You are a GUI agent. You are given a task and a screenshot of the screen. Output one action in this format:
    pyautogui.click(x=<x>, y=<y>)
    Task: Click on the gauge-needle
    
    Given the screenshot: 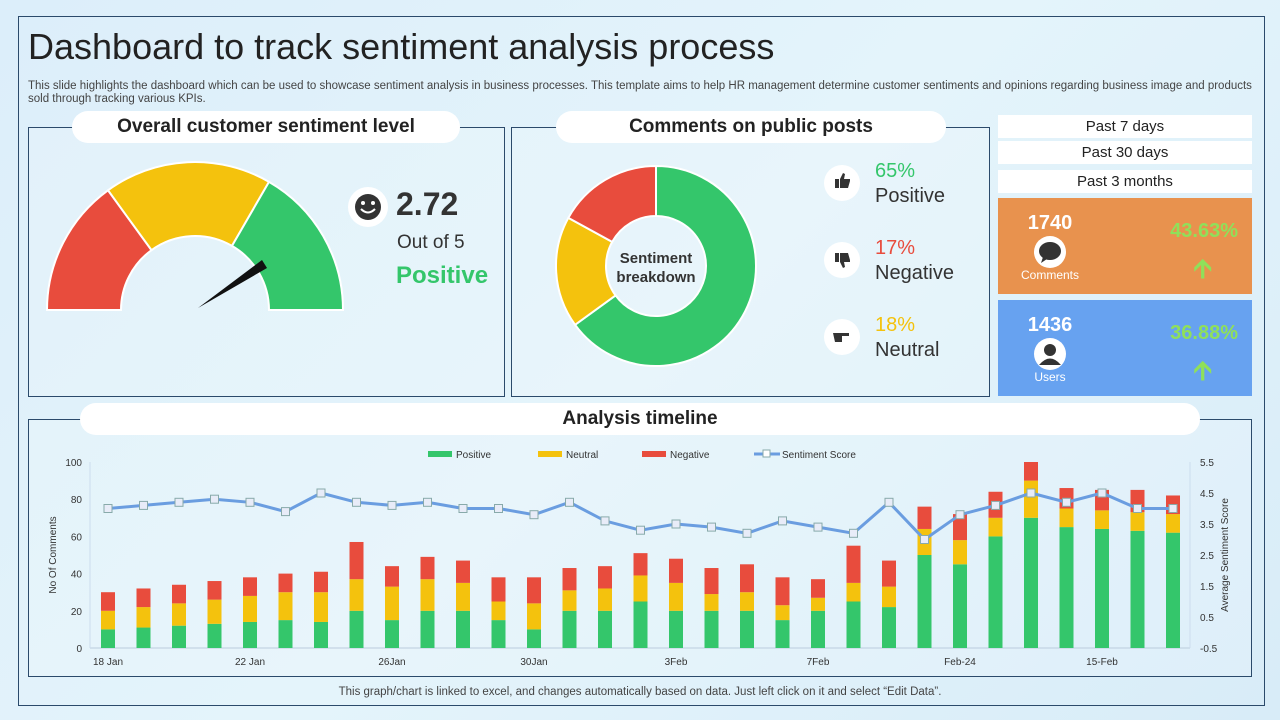 What is the action you would take?
    pyautogui.click(x=232, y=284)
    